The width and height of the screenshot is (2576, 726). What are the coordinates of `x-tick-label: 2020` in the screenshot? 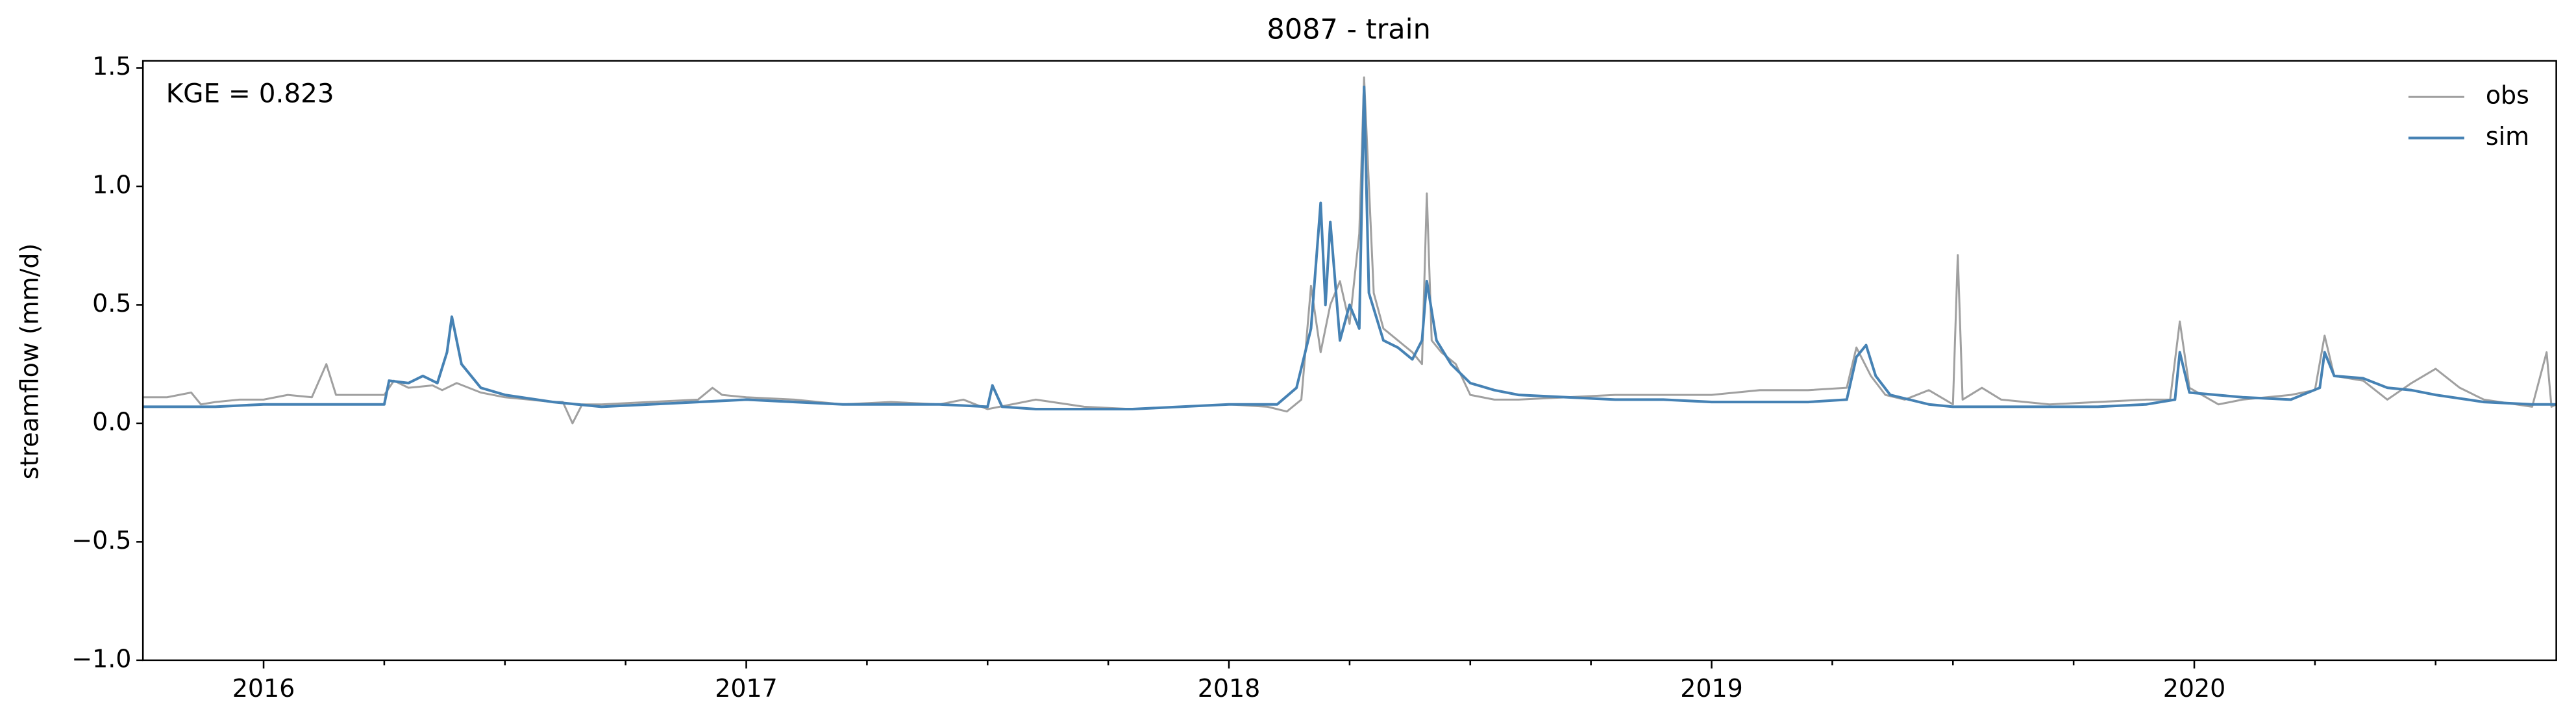 It's located at (2194, 689).